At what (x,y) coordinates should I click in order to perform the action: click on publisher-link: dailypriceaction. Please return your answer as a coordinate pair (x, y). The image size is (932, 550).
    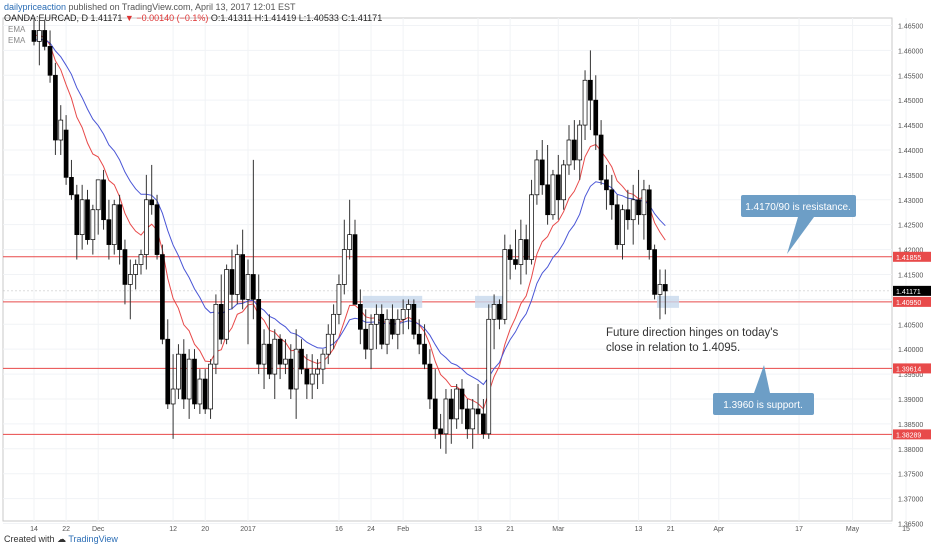
    Looking at the image, I should click on (35, 7).